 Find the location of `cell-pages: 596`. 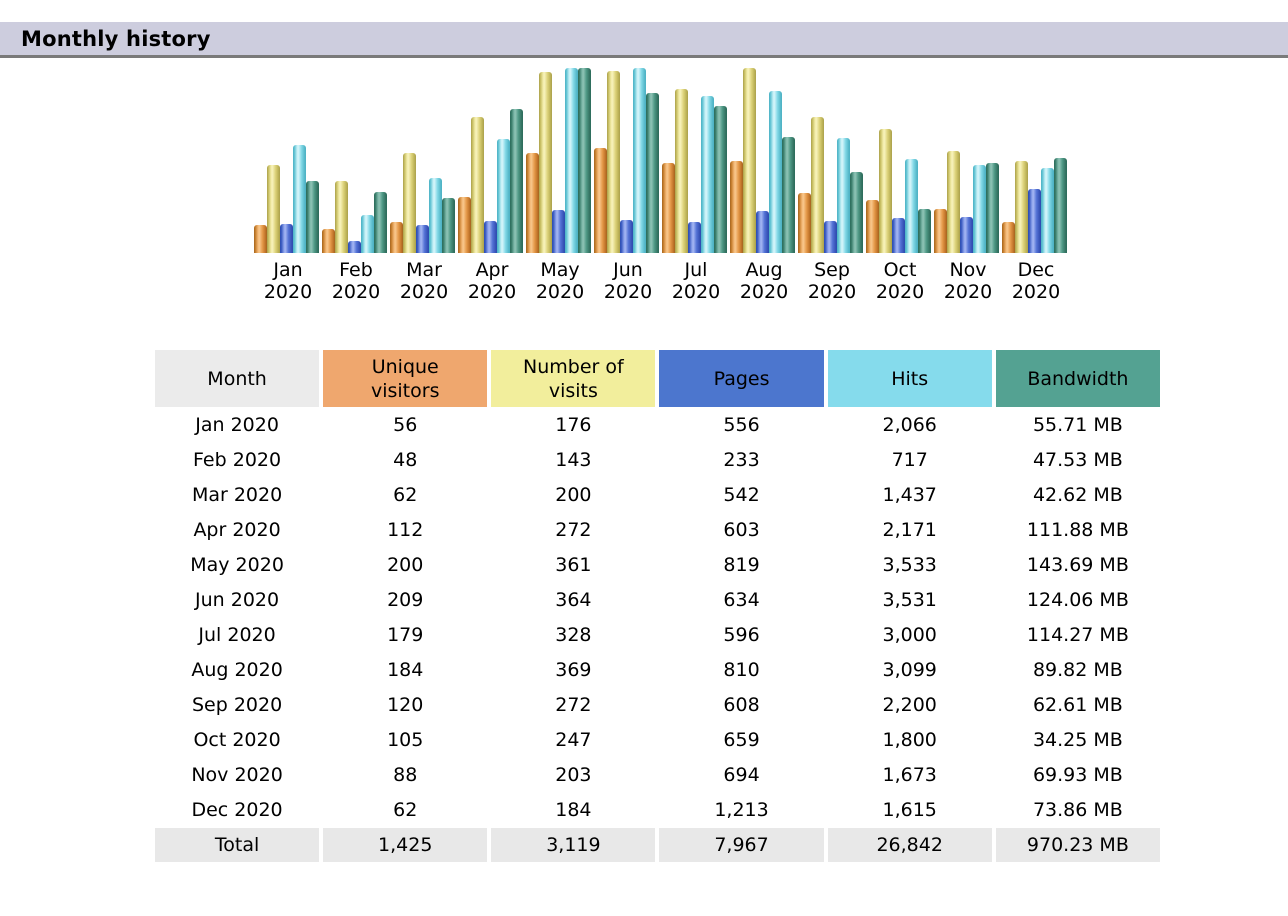

cell-pages: 596 is located at coordinates (741, 635).